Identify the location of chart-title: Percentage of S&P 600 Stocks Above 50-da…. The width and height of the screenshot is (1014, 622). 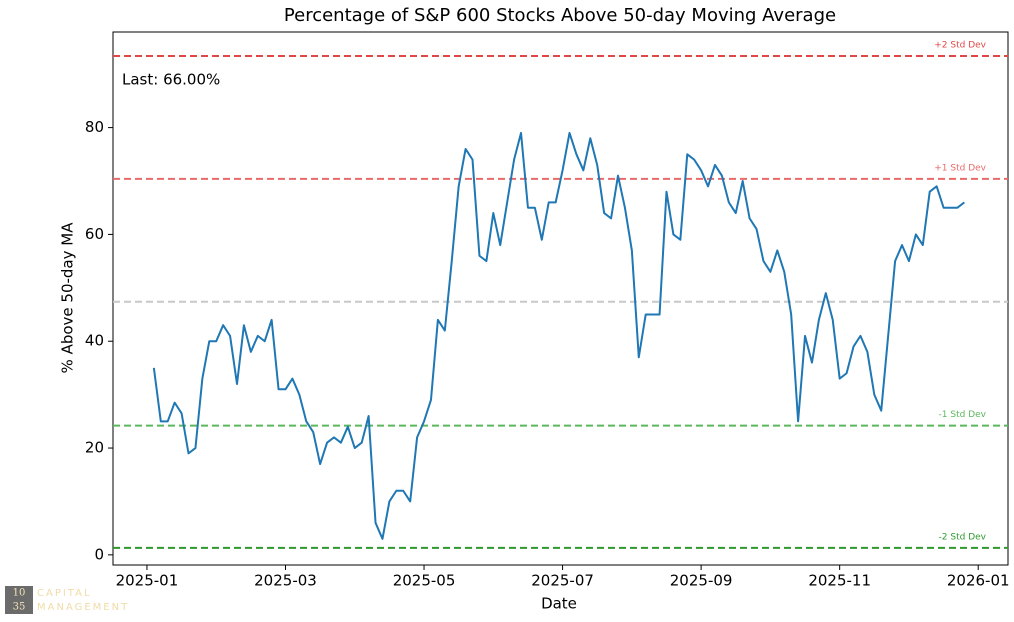
(560, 15).